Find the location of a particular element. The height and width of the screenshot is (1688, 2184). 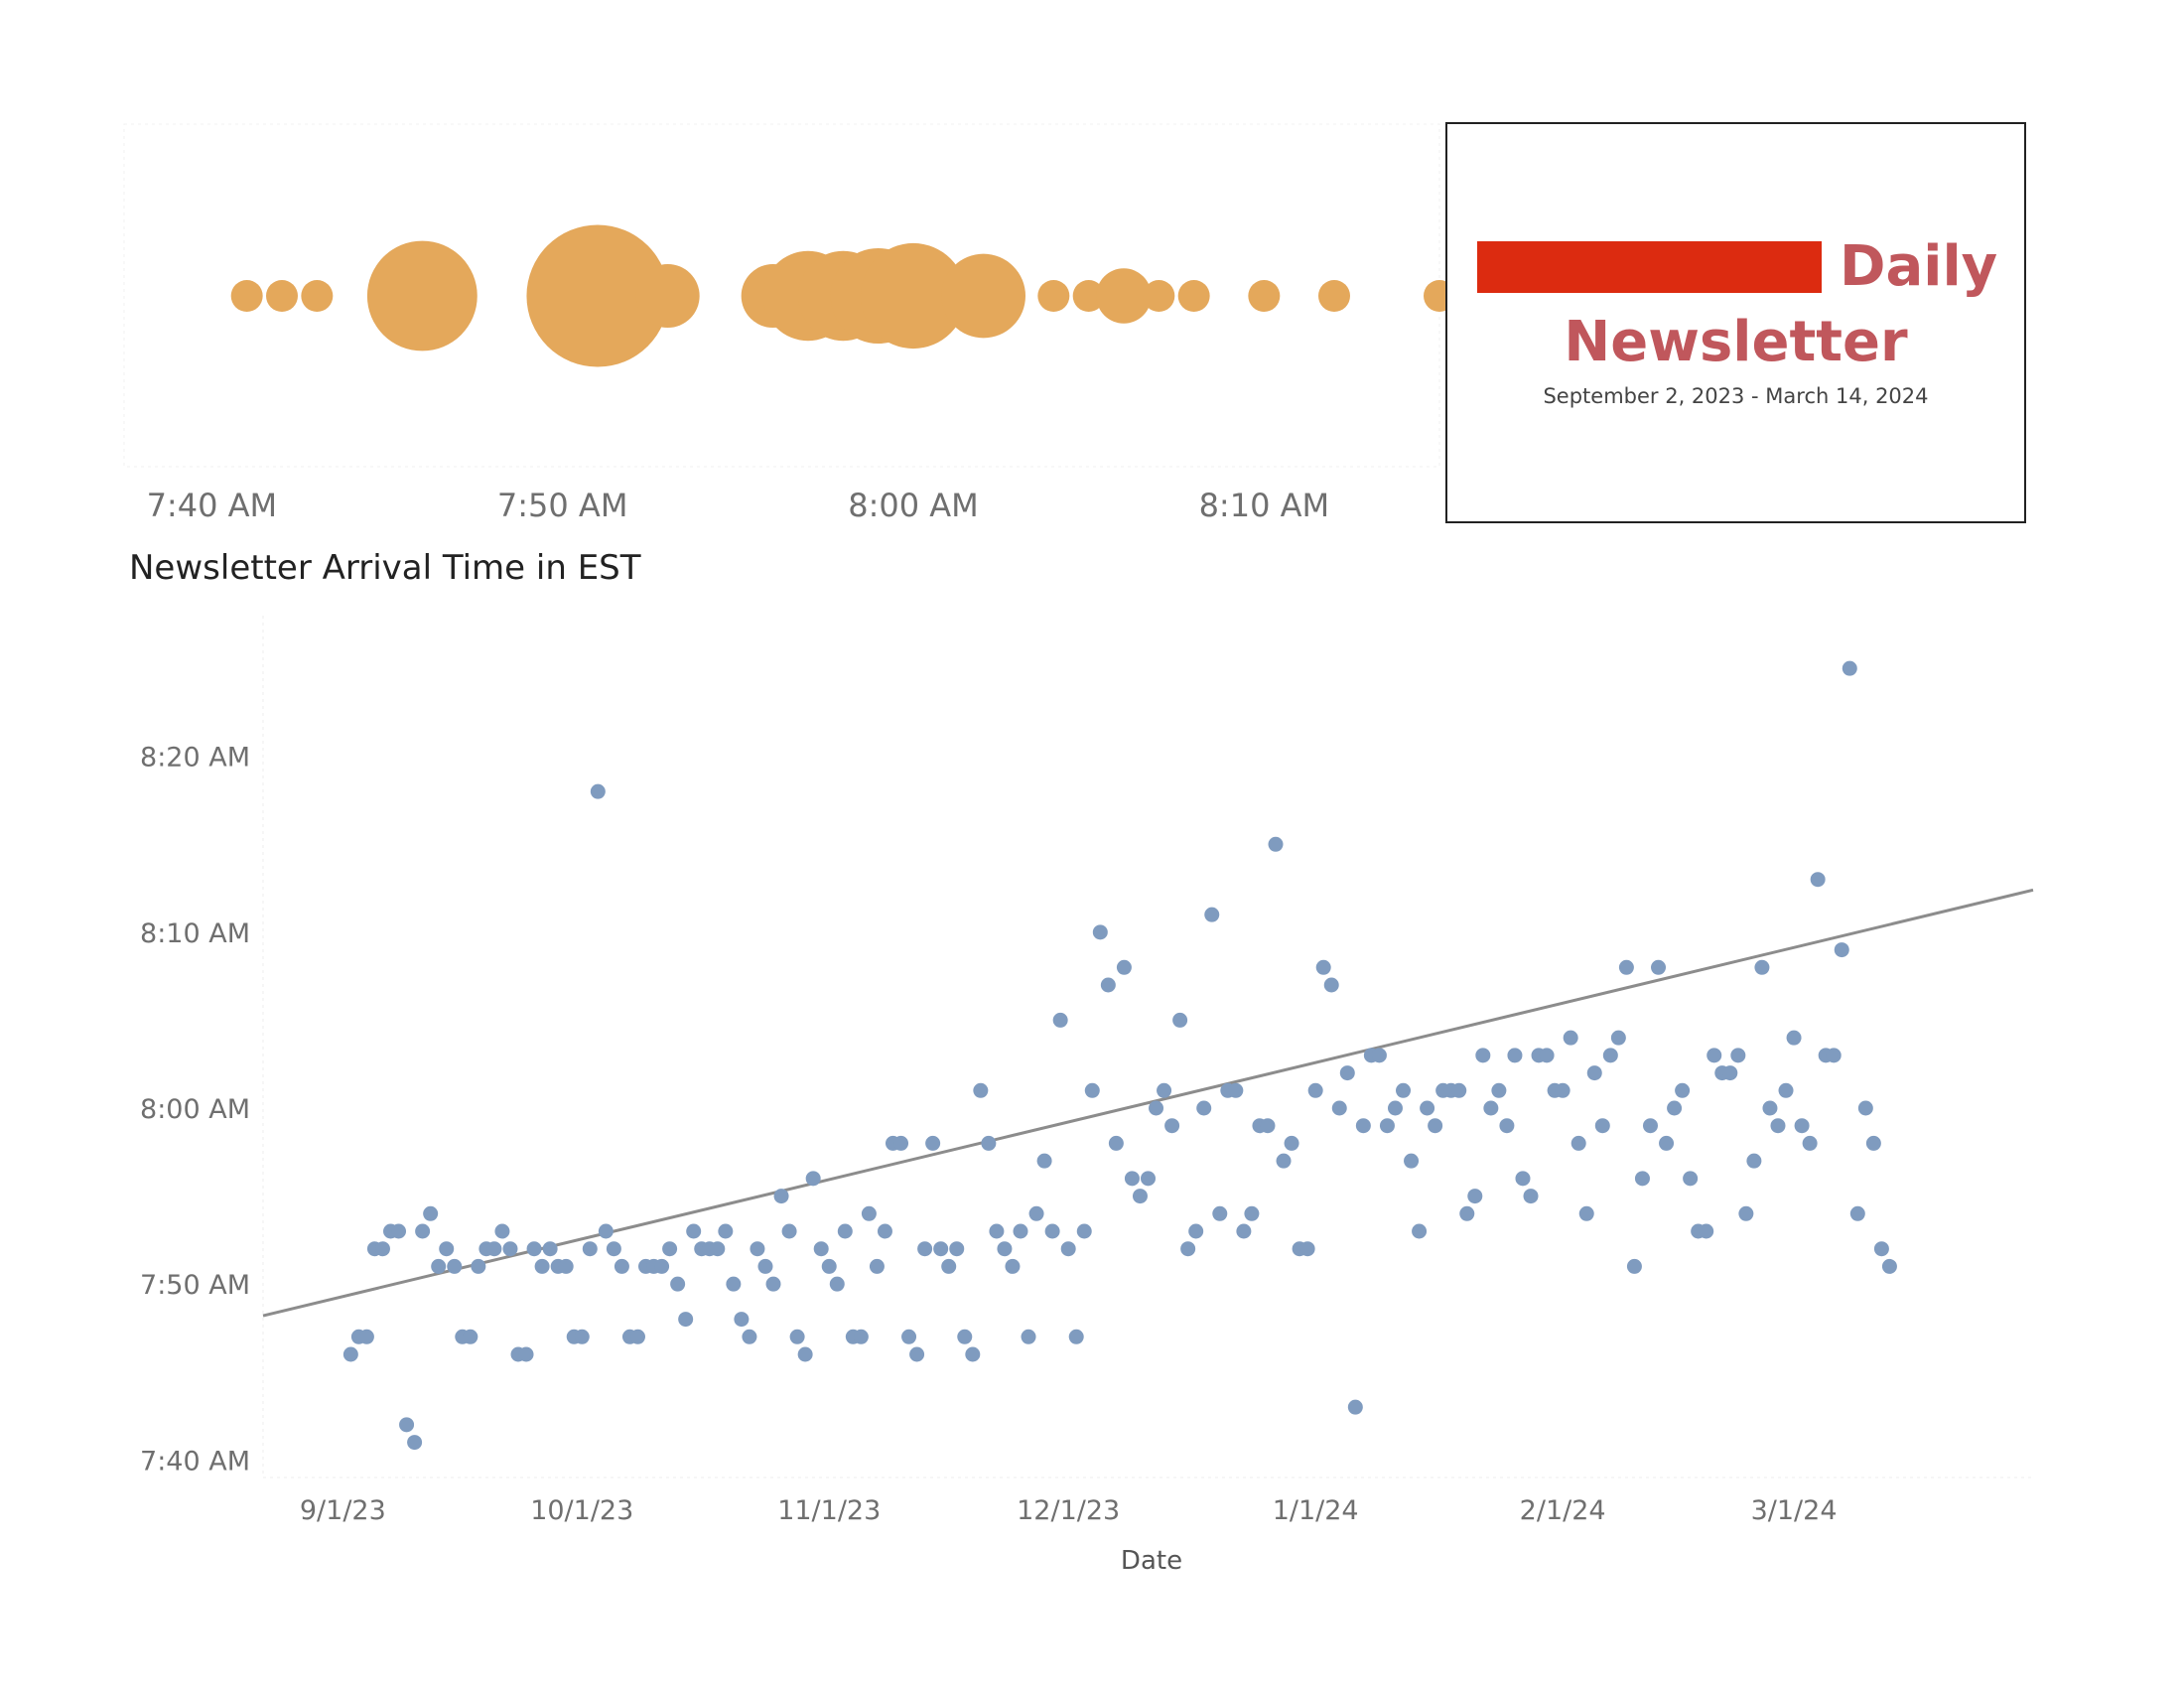

bubble-chart-gridlines is located at coordinates (781, 295).